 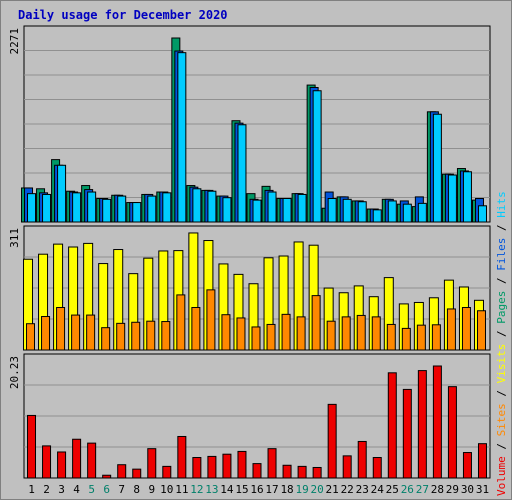 I want to click on day-label: 28, so click(x=437, y=489).